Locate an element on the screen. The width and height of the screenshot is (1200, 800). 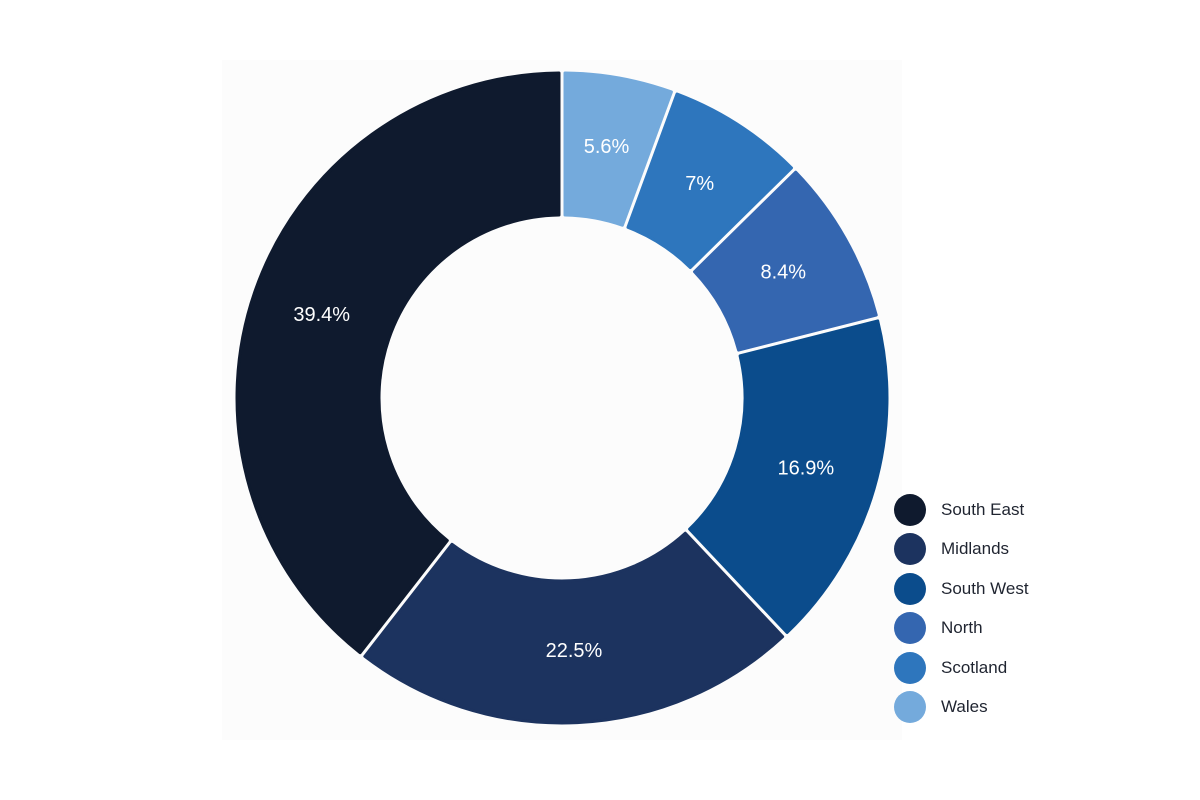
legend-label: Scotland is located at coordinates (974, 667).